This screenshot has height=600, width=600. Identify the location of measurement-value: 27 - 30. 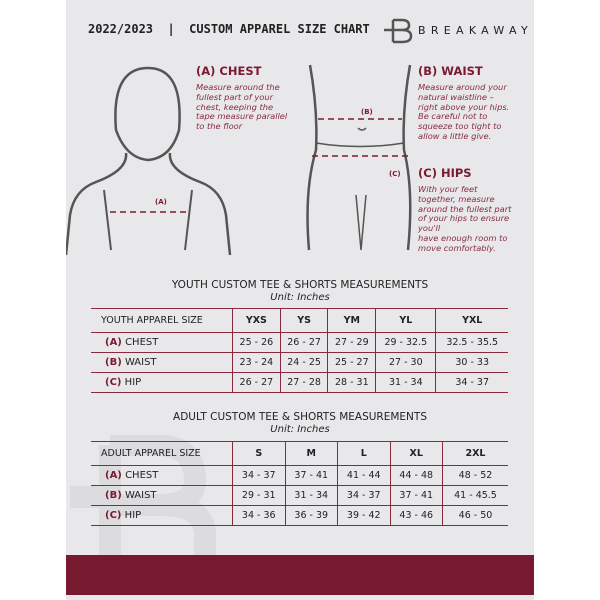
(405, 362).